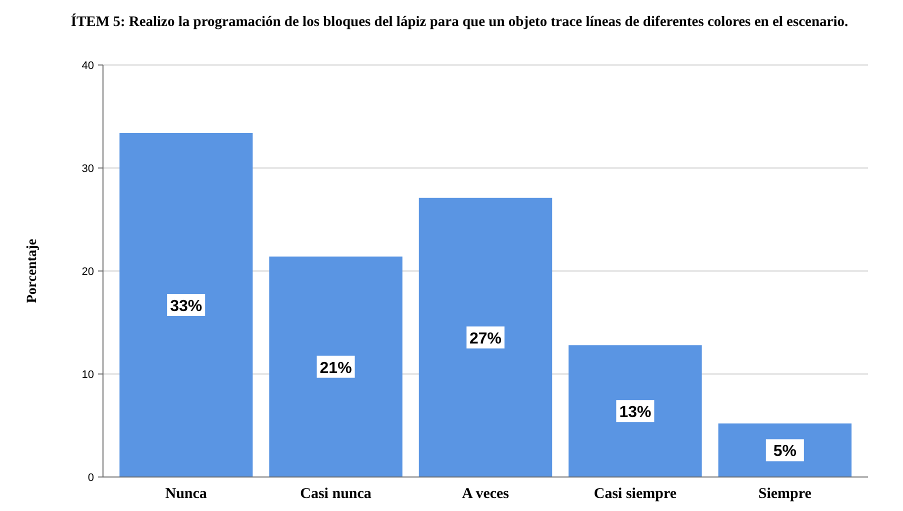  I want to click on data-label: 5%, so click(784, 451).